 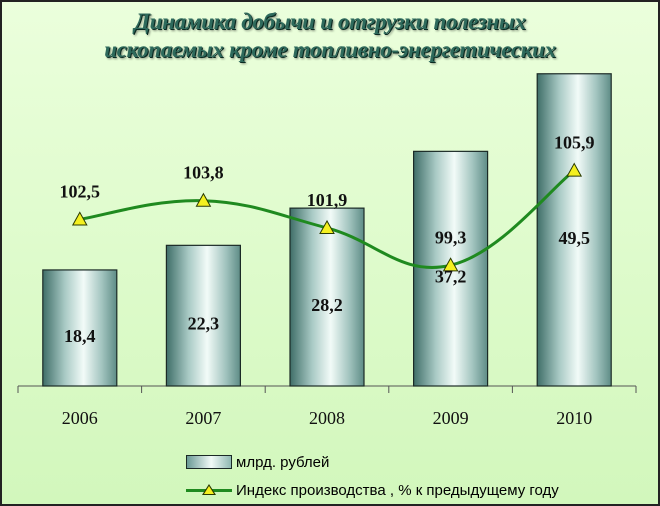 I want to click on x-tick-label: 2009, so click(x=451, y=418).